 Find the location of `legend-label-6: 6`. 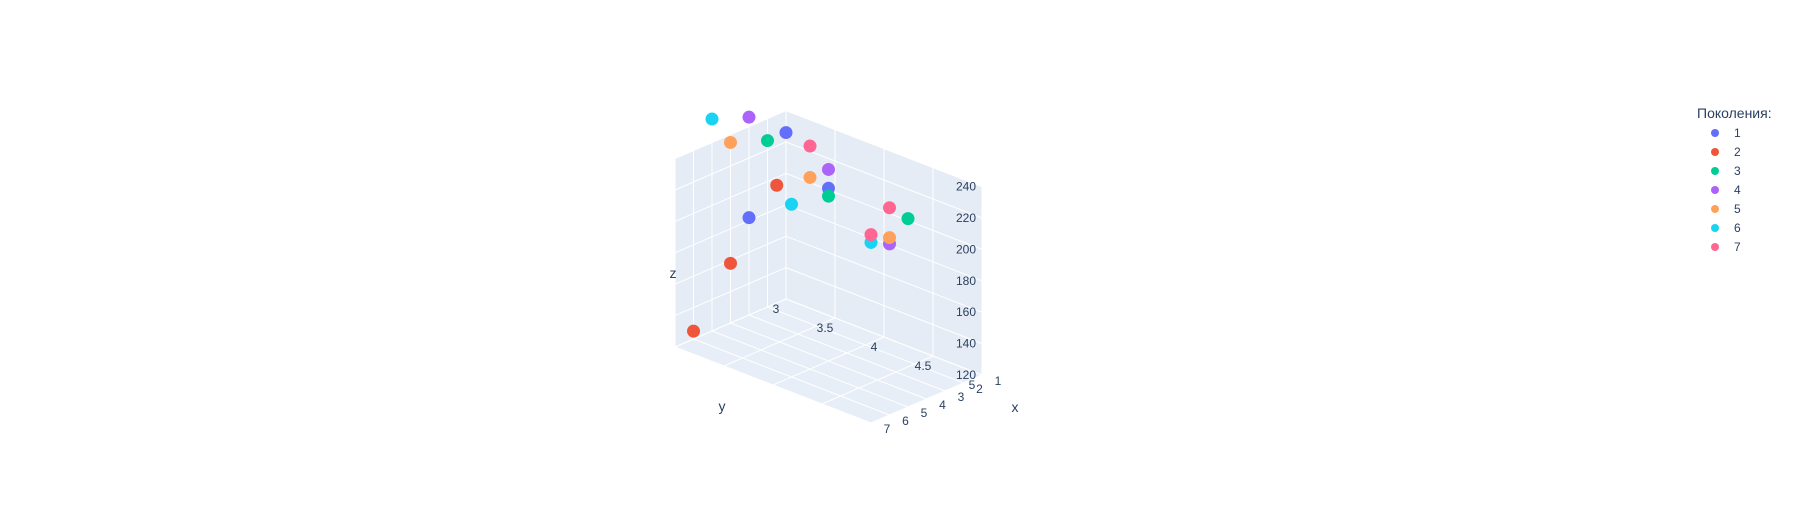

legend-label-6: 6 is located at coordinates (1737, 228).